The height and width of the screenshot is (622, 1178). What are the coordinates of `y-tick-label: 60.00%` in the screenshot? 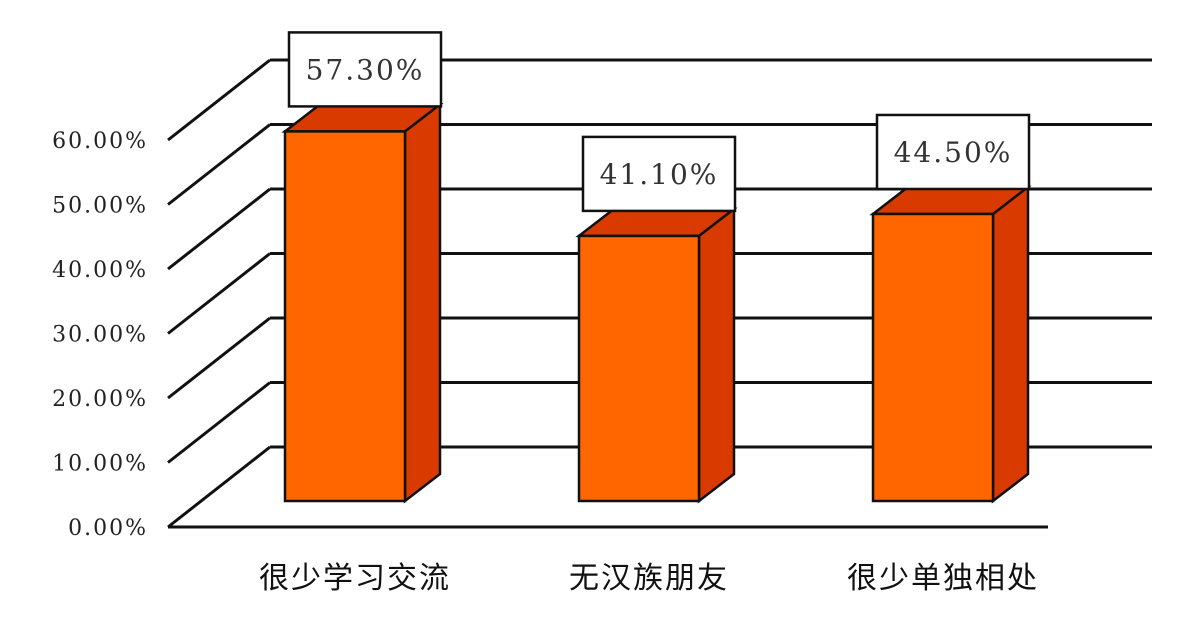 It's located at (100, 141).